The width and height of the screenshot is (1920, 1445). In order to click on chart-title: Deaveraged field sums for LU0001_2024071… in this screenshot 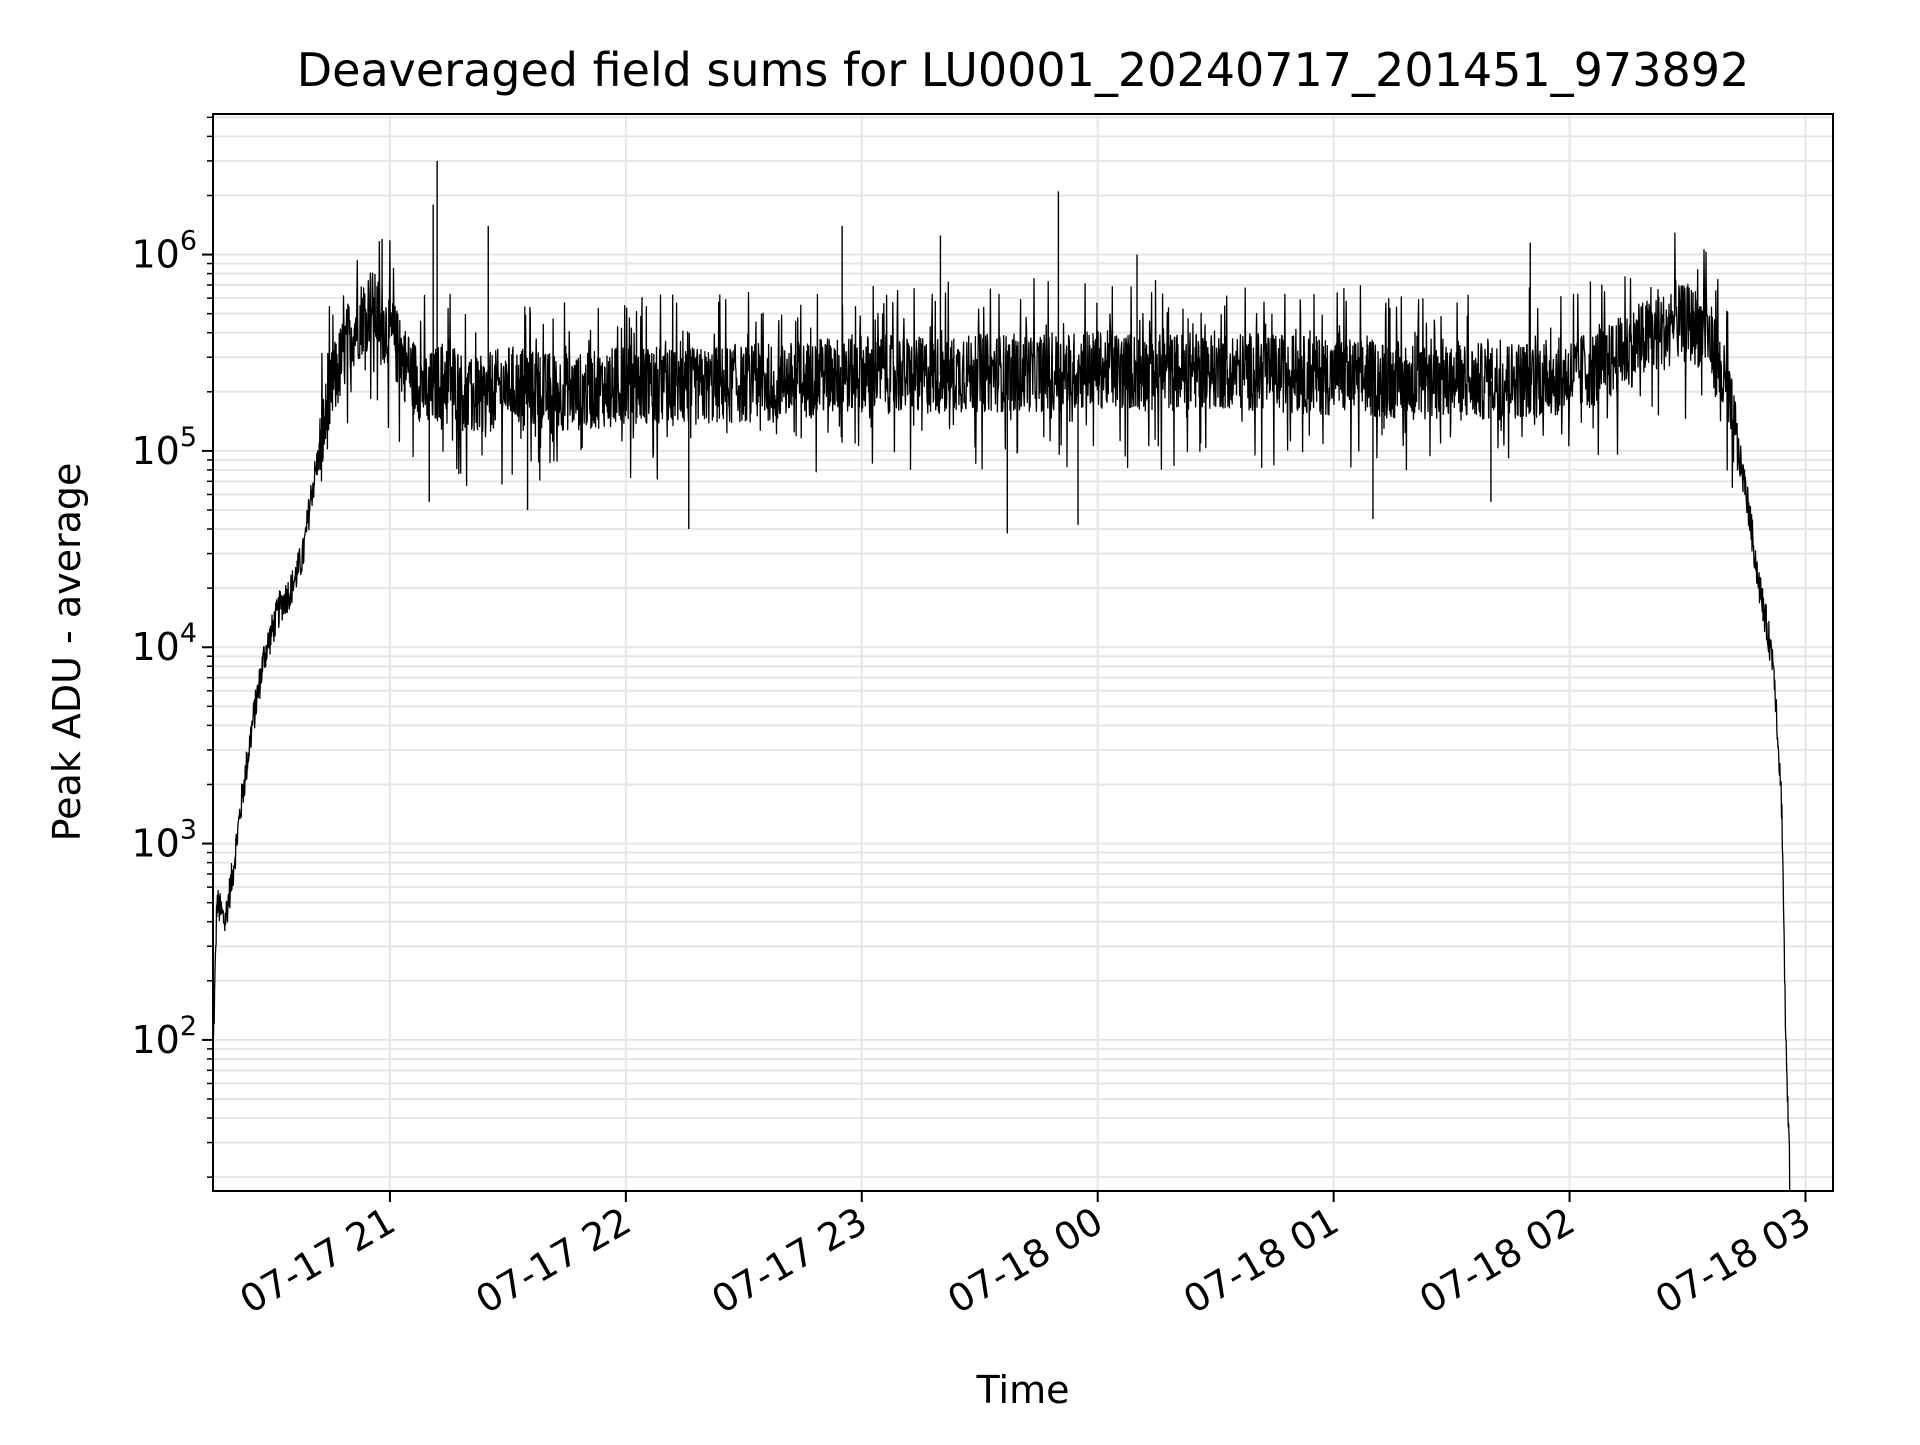, I will do `click(1023, 70)`.